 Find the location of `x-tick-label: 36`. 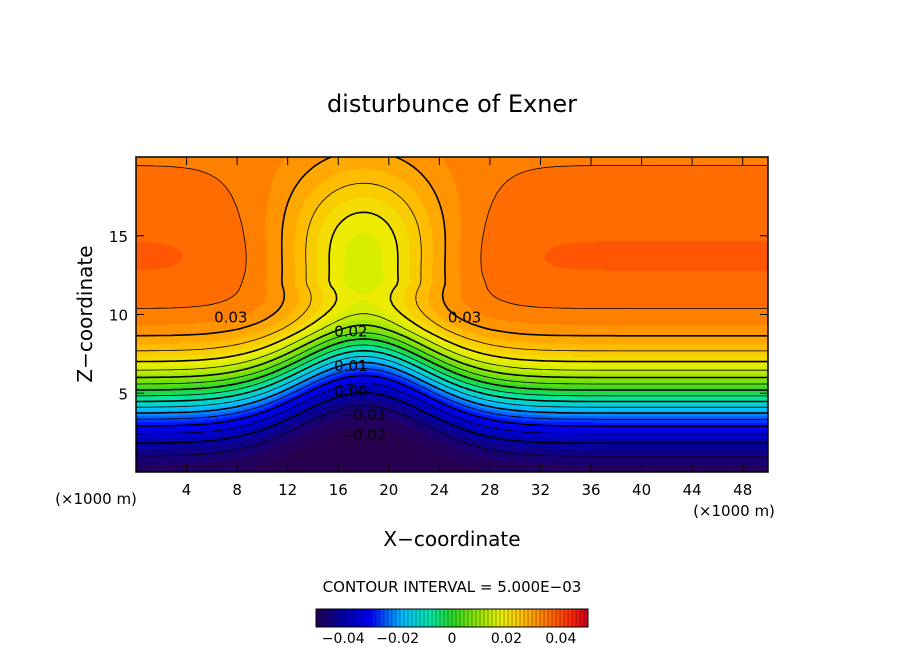

x-tick-label: 36 is located at coordinates (590, 490).